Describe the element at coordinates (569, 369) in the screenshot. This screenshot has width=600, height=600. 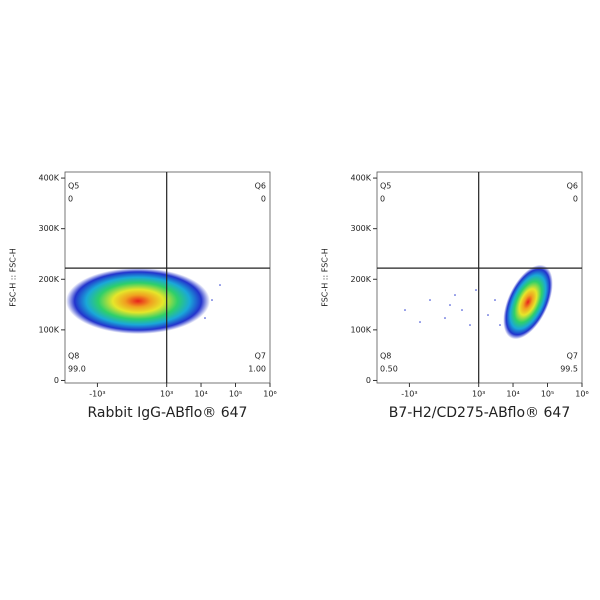
I see `quadrant-percent: 99.5` at that location.